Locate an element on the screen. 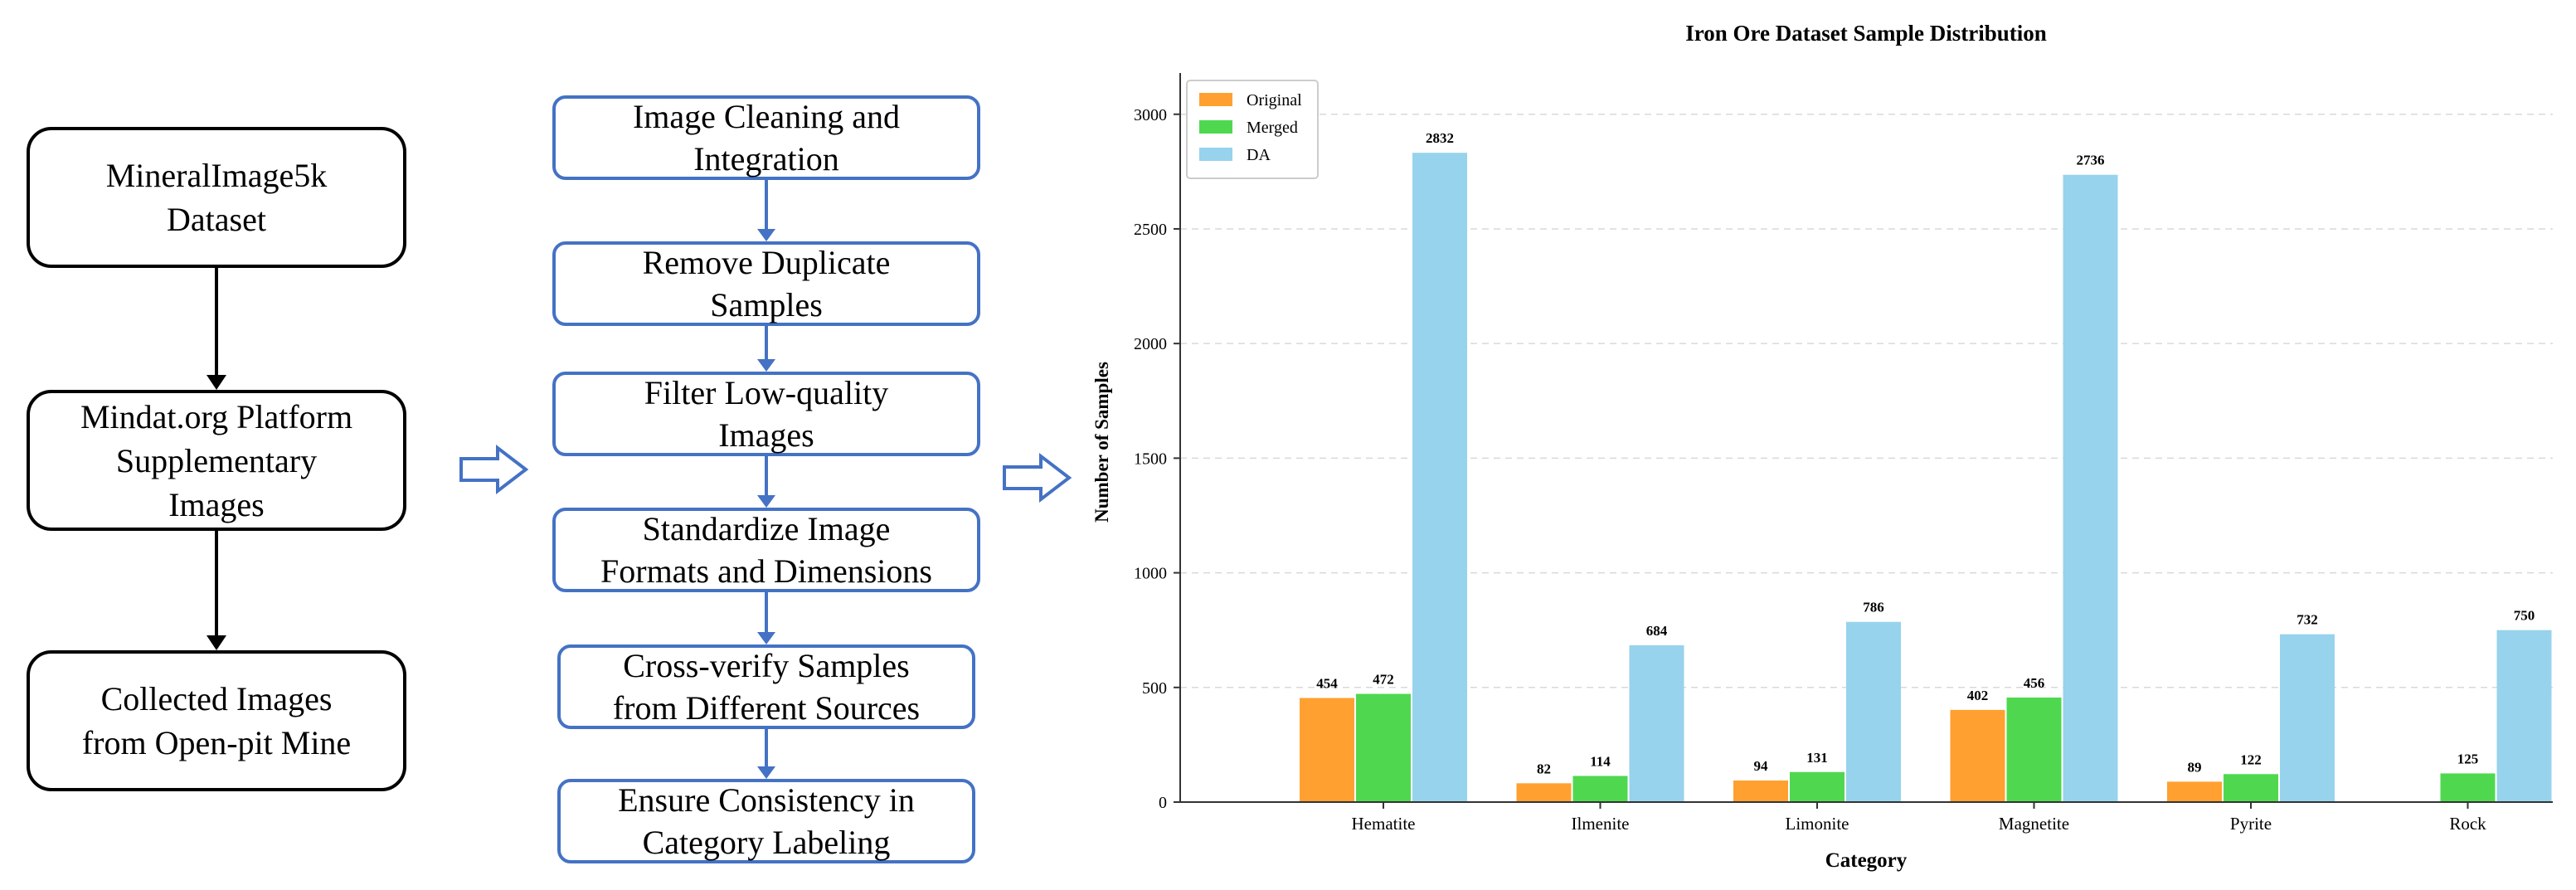  x-tick-label: Limonite is located at coordinates (1817, 824).